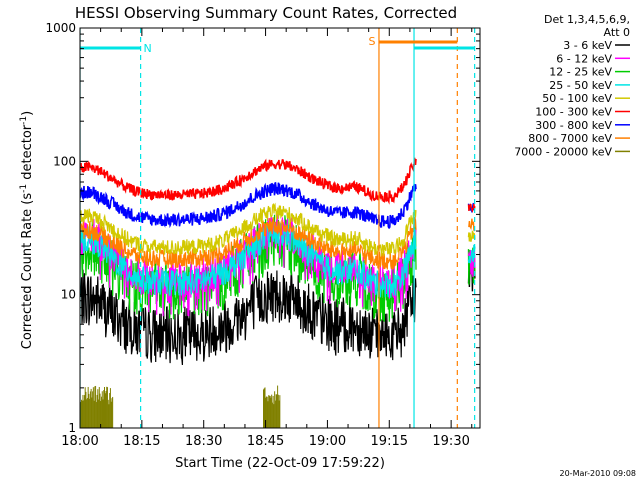 The image size is (640, 480). What do you see at coordinates (573, 125) in the screenshot?
I see `legend-label: 300 - 800 keV` at bounding box center [573, 125].